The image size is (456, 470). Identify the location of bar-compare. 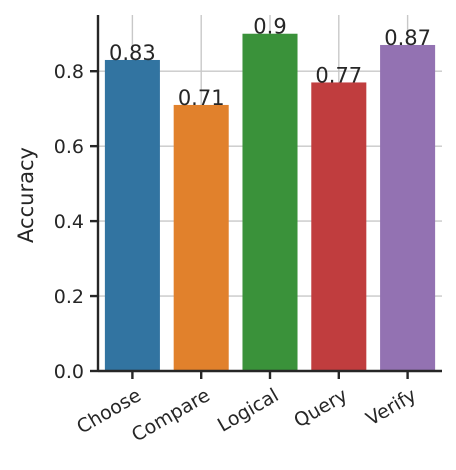
(201, 238).